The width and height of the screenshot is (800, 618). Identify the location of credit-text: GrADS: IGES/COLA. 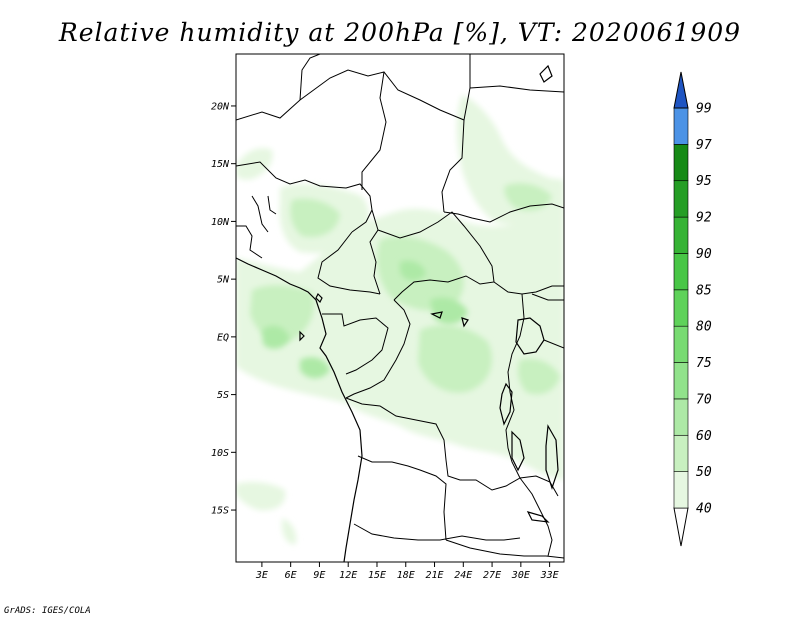
(47, 611).